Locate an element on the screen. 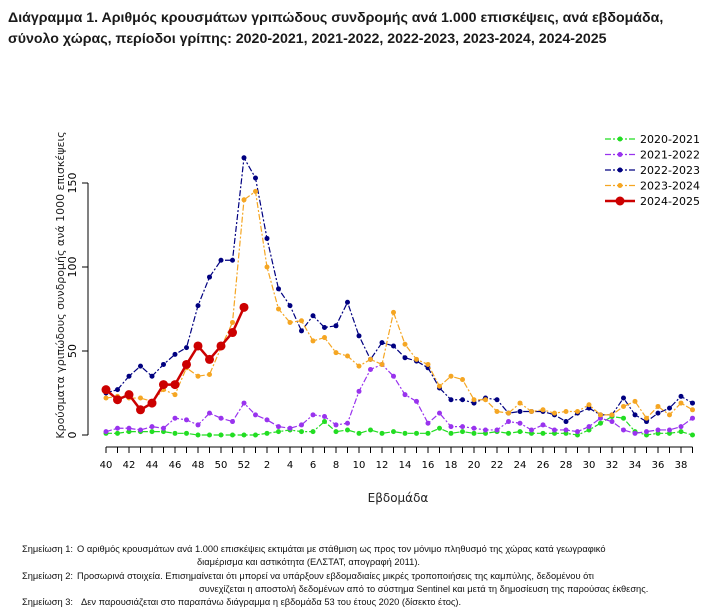 The image size is (713, 616). y-tick-label: 50 is located at coordinates (72, 351).